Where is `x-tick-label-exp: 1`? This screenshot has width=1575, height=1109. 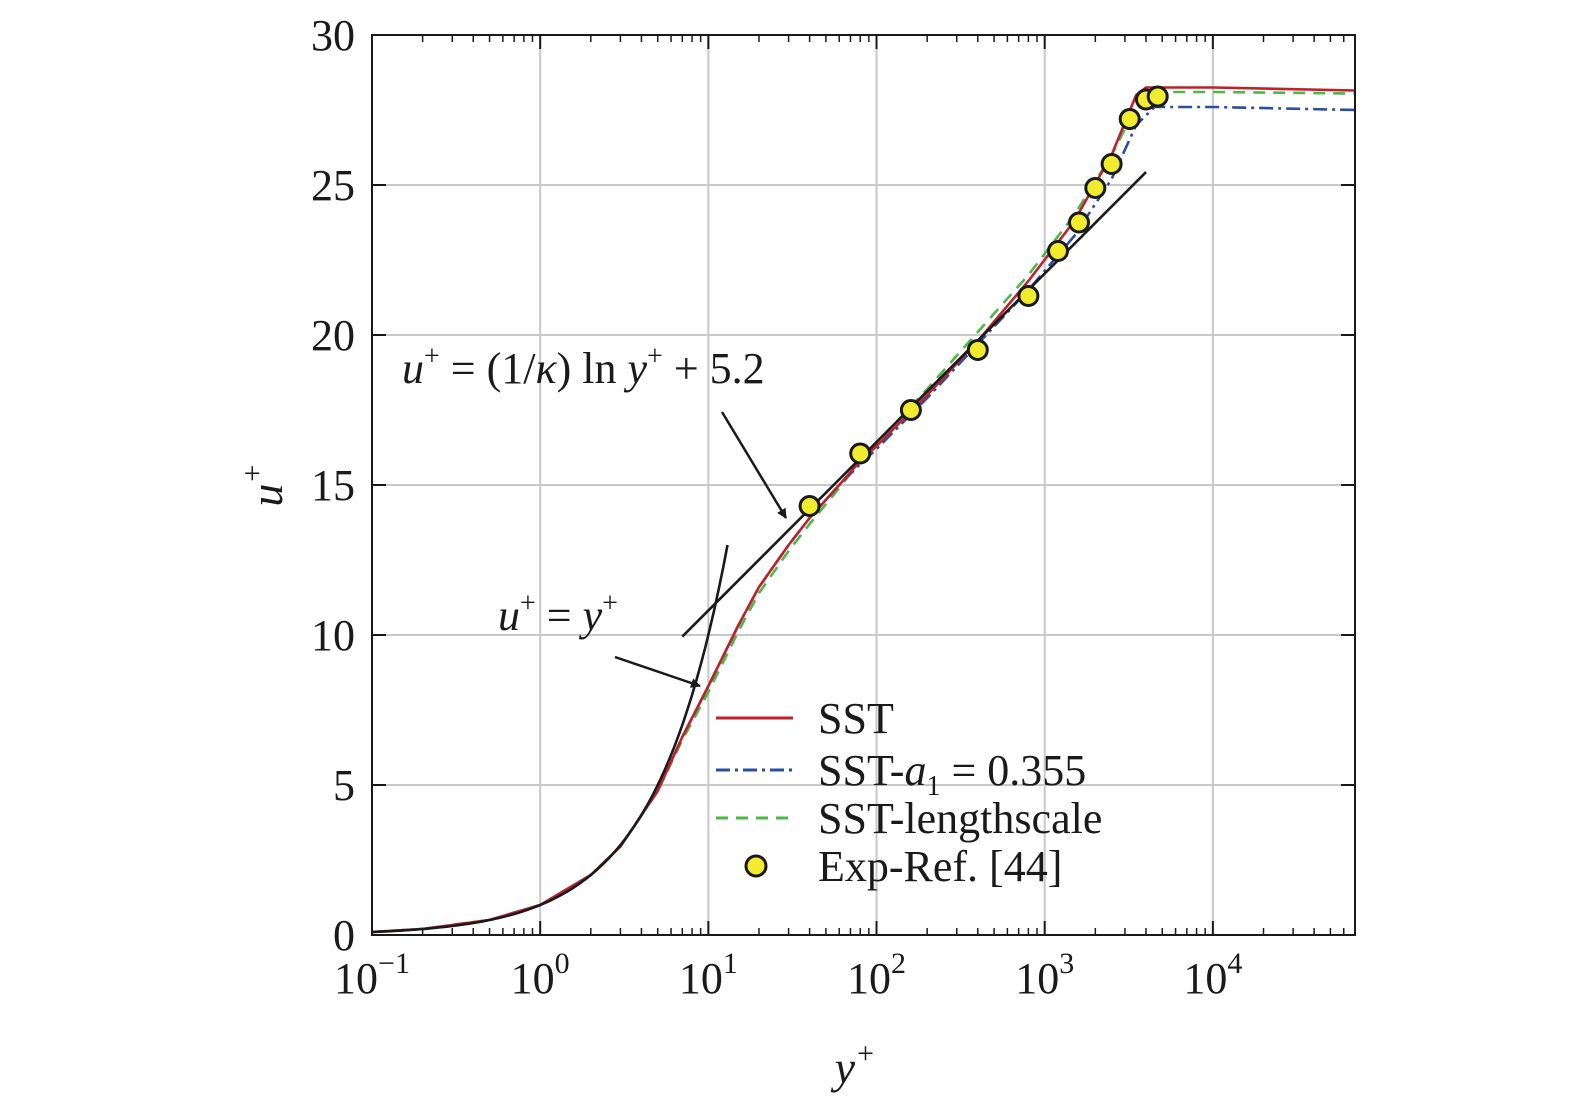 x-tick-label-exp: 1 is located at coordinates (730, 963).